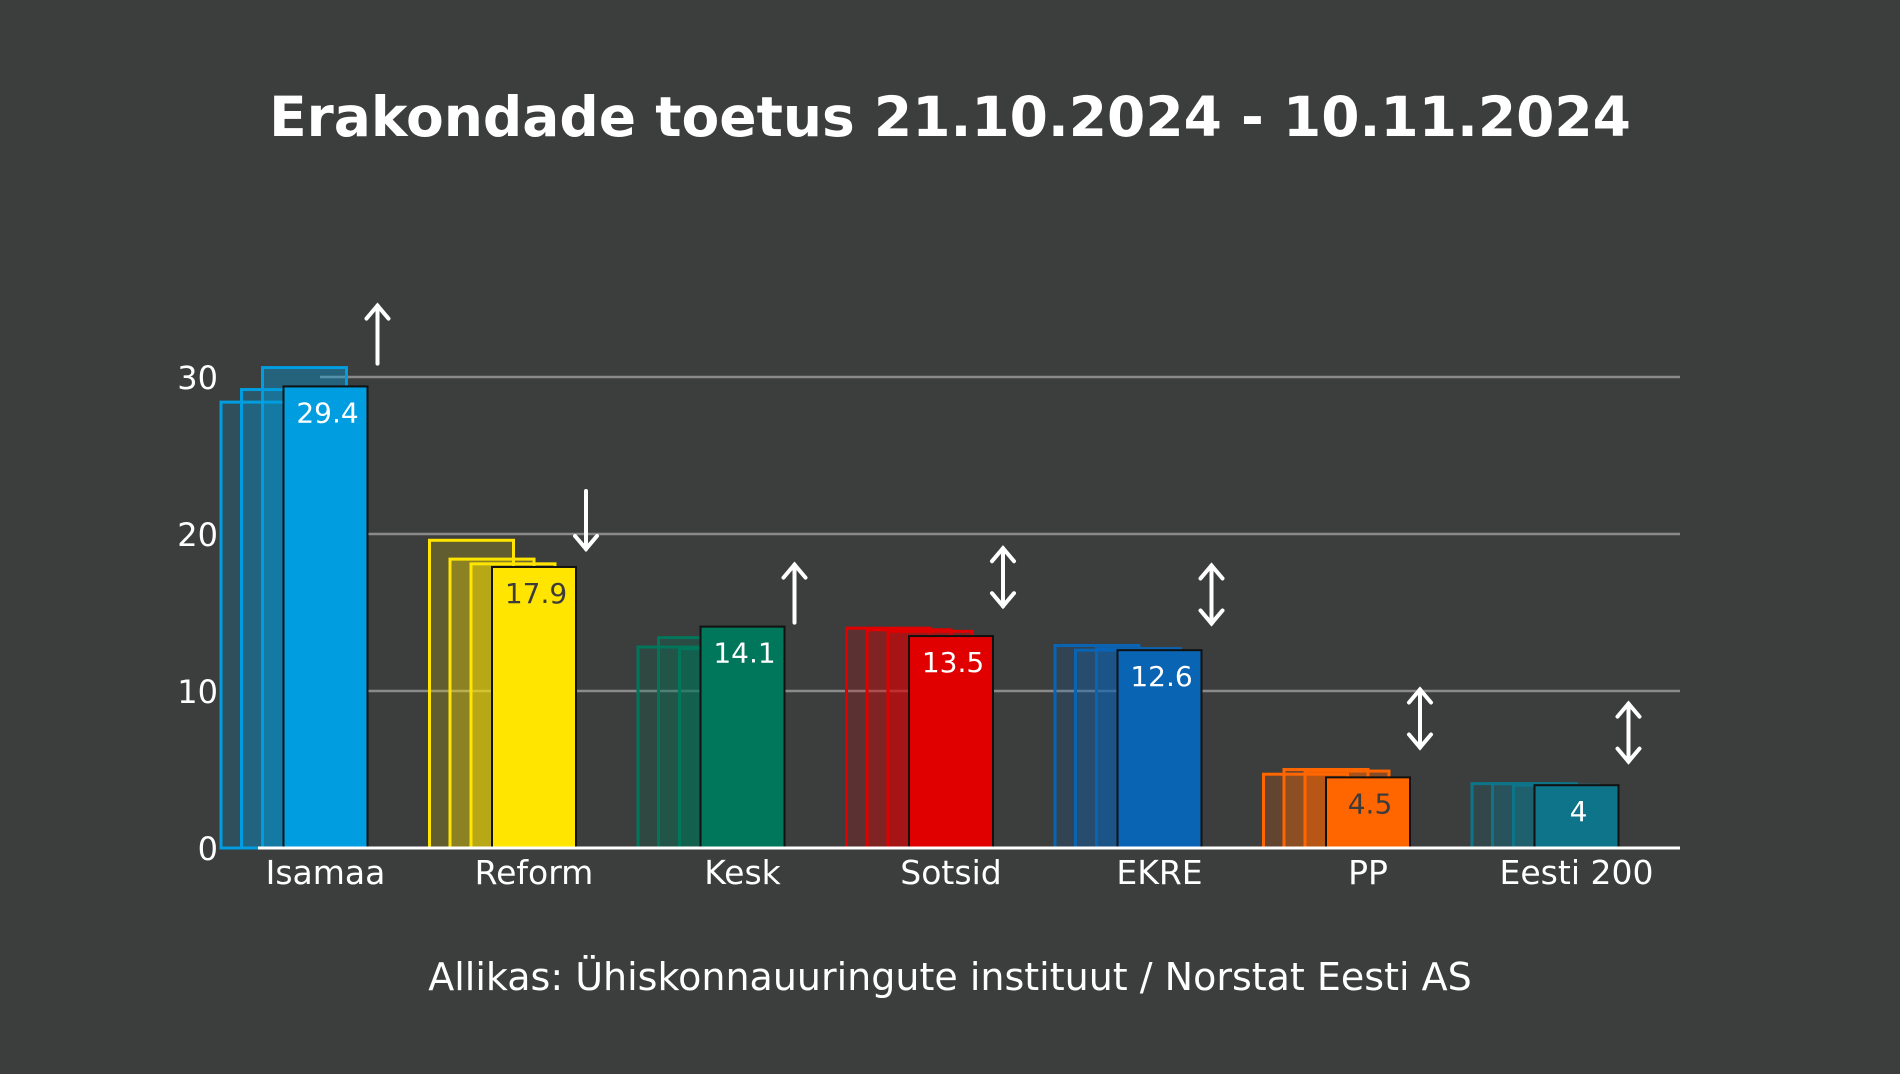 The image size is (1900, 1074). What do you see at coordinates (208, 849) in the screenshot?
I see `y-tick-label: 0` at bounding box center [208, 849].